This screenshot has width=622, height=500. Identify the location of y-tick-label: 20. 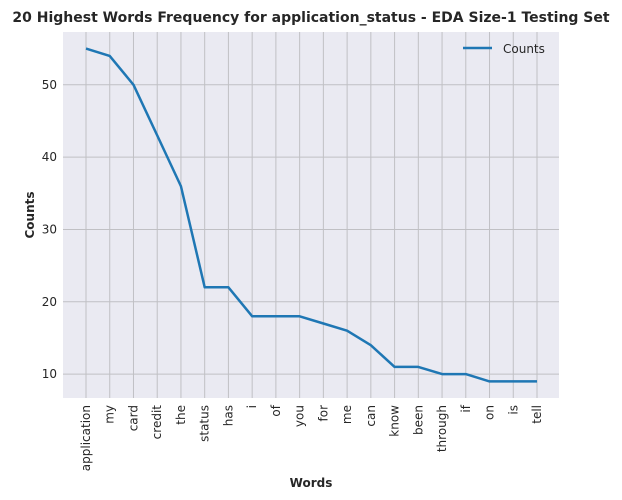
(49, 302).